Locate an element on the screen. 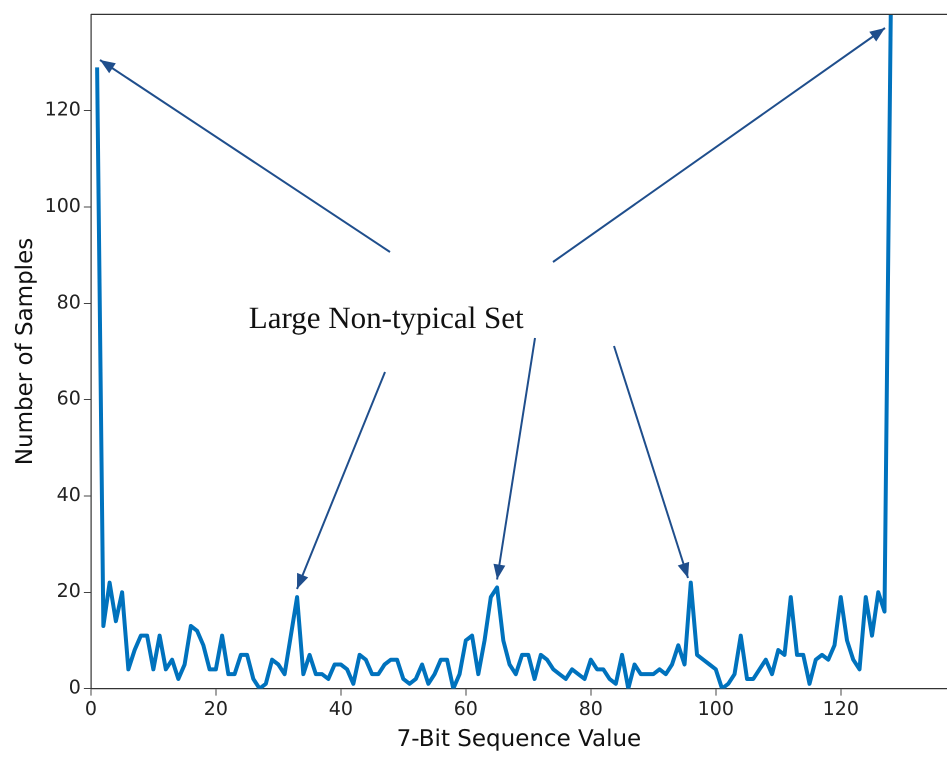 This screenshot has width=947, height=760. y-tick-label: 40 is located at coordinates (68, 495).